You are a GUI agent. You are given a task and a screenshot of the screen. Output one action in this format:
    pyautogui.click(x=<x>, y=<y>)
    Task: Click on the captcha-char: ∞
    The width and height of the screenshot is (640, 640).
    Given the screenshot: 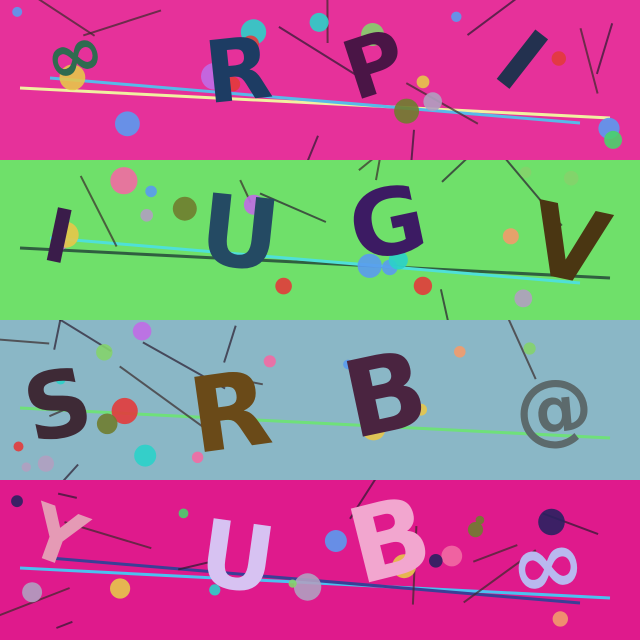 What is the action you would take?
    pyautogui.click(x=547, y=564)
    